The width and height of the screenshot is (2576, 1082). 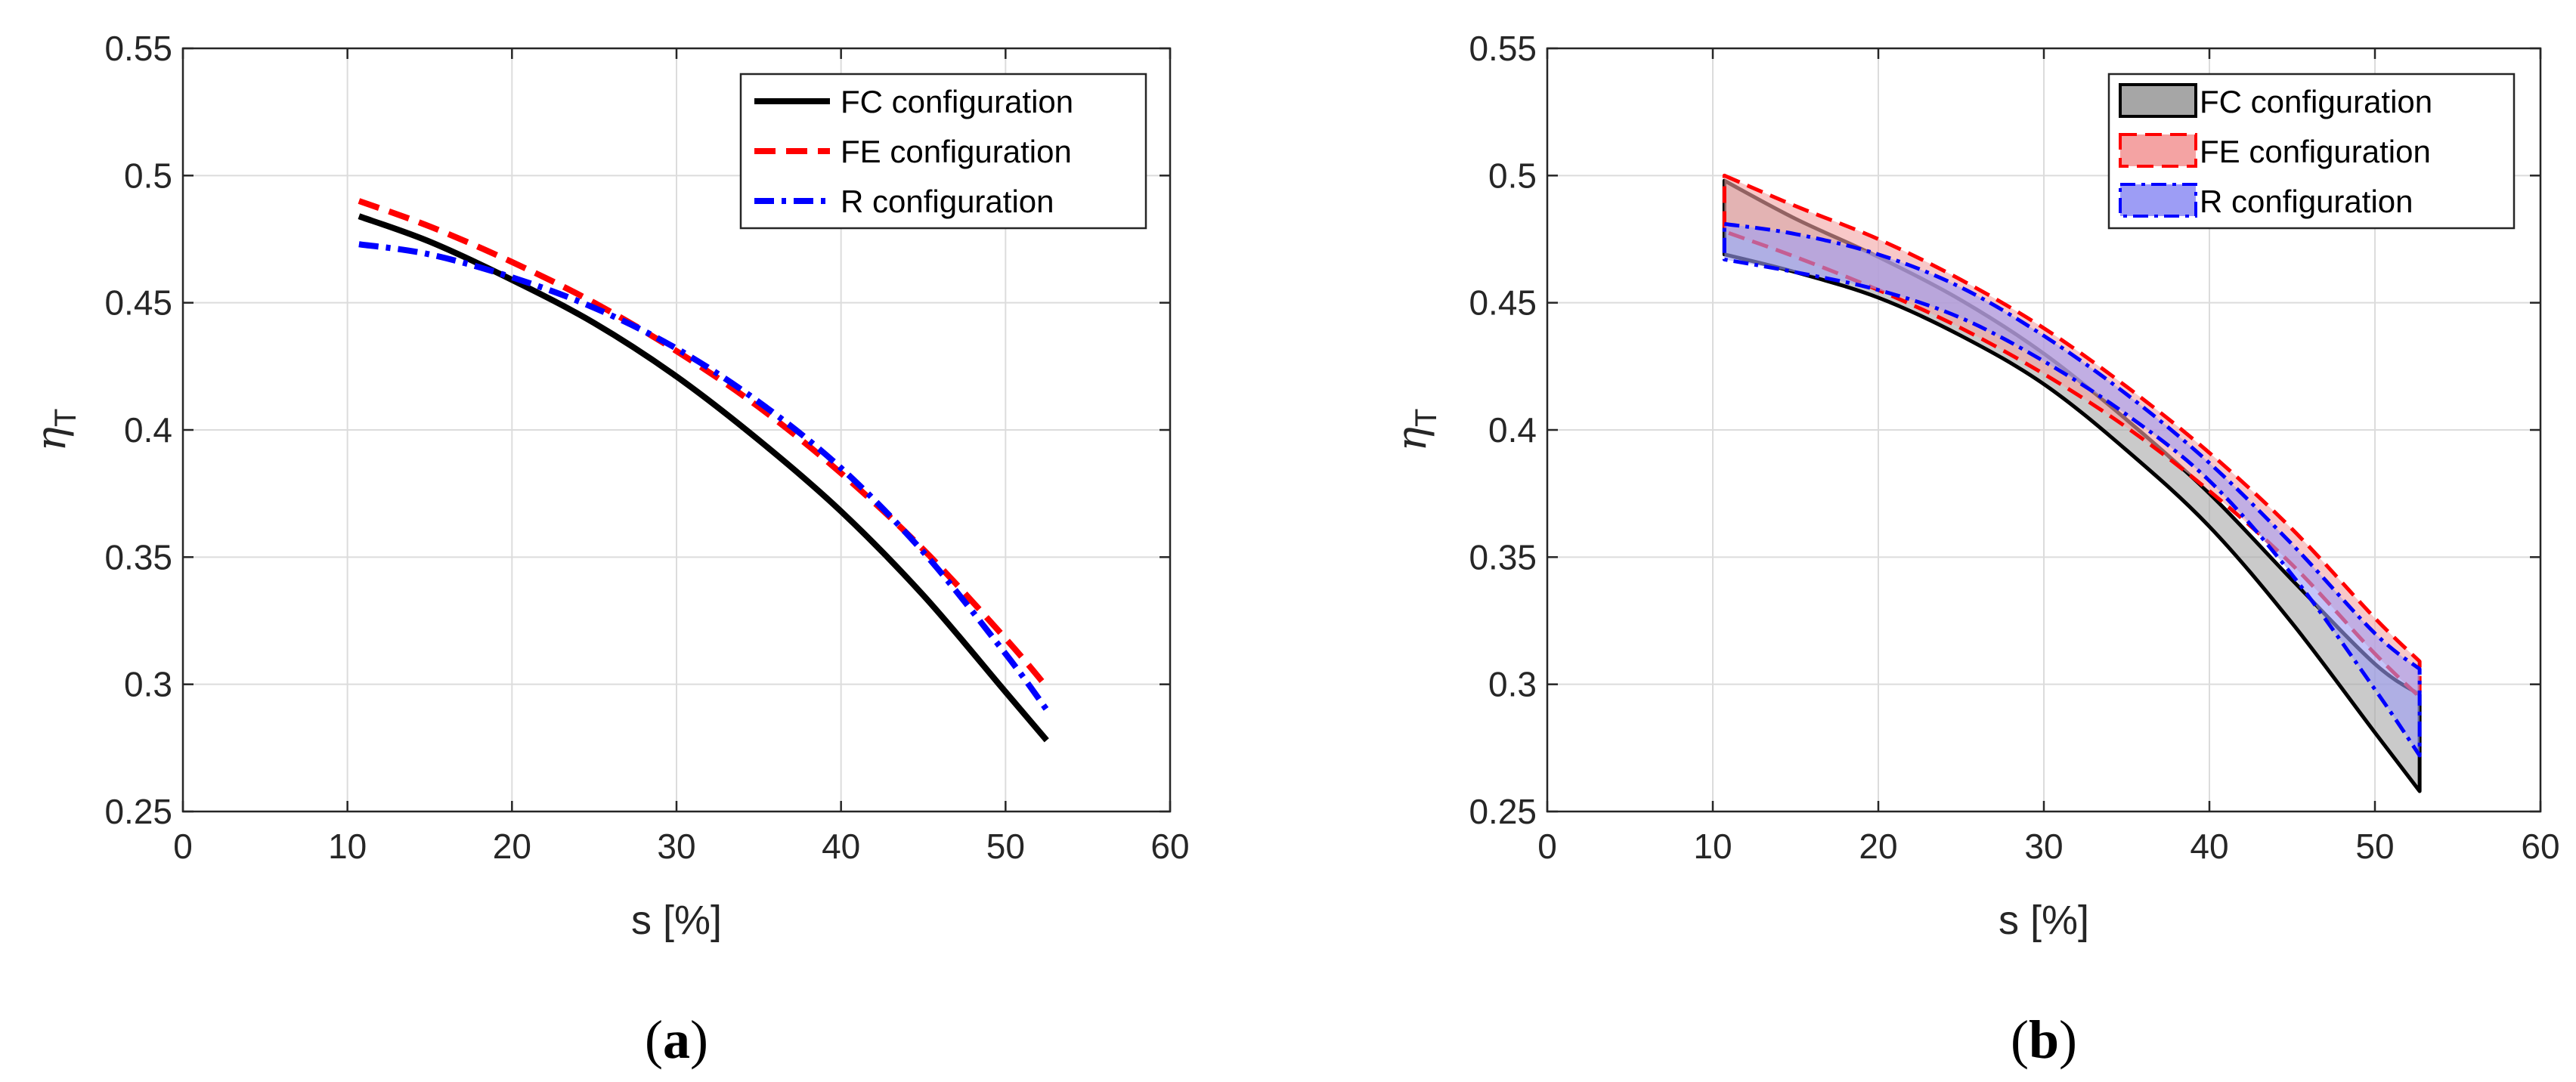 What do you see at coordinates (699, 1040) in the screenshot?
I see `caption-close-a: )` at bounding box center [699, 1040].